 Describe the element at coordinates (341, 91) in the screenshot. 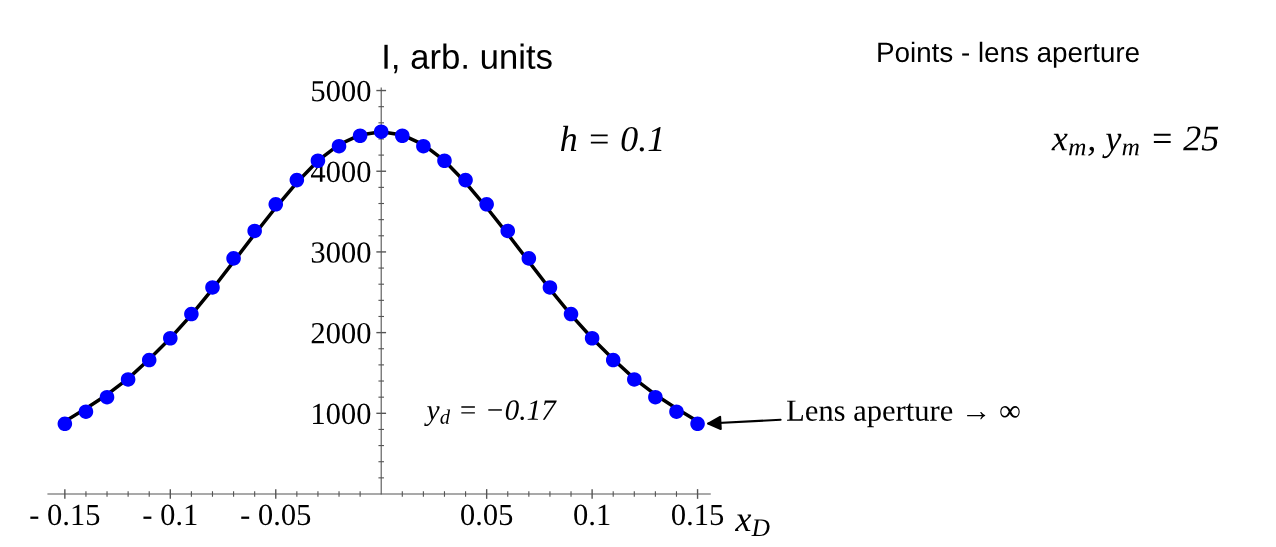

I see `y-tick-label: 5000` at that location.